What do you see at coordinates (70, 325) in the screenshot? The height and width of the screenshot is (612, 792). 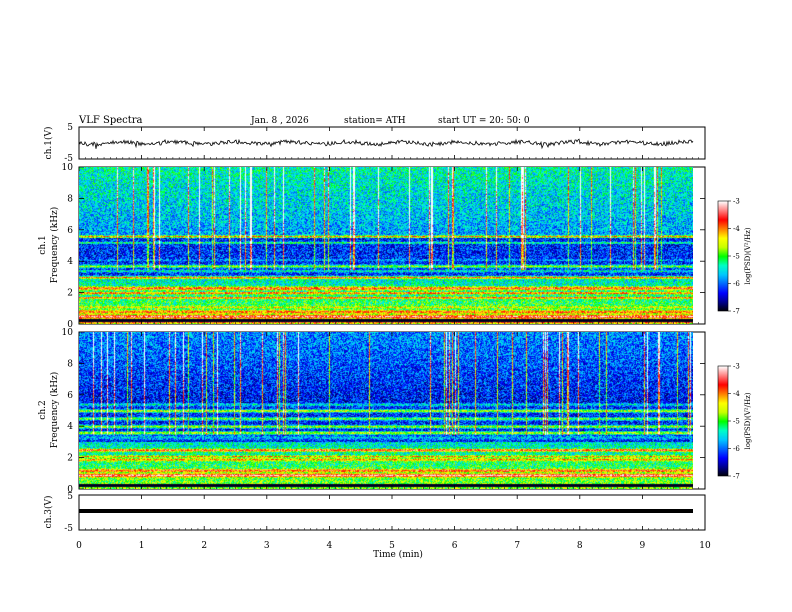 I see `spec1-ytick-label-5: 0` at bounding box center [70, 325].